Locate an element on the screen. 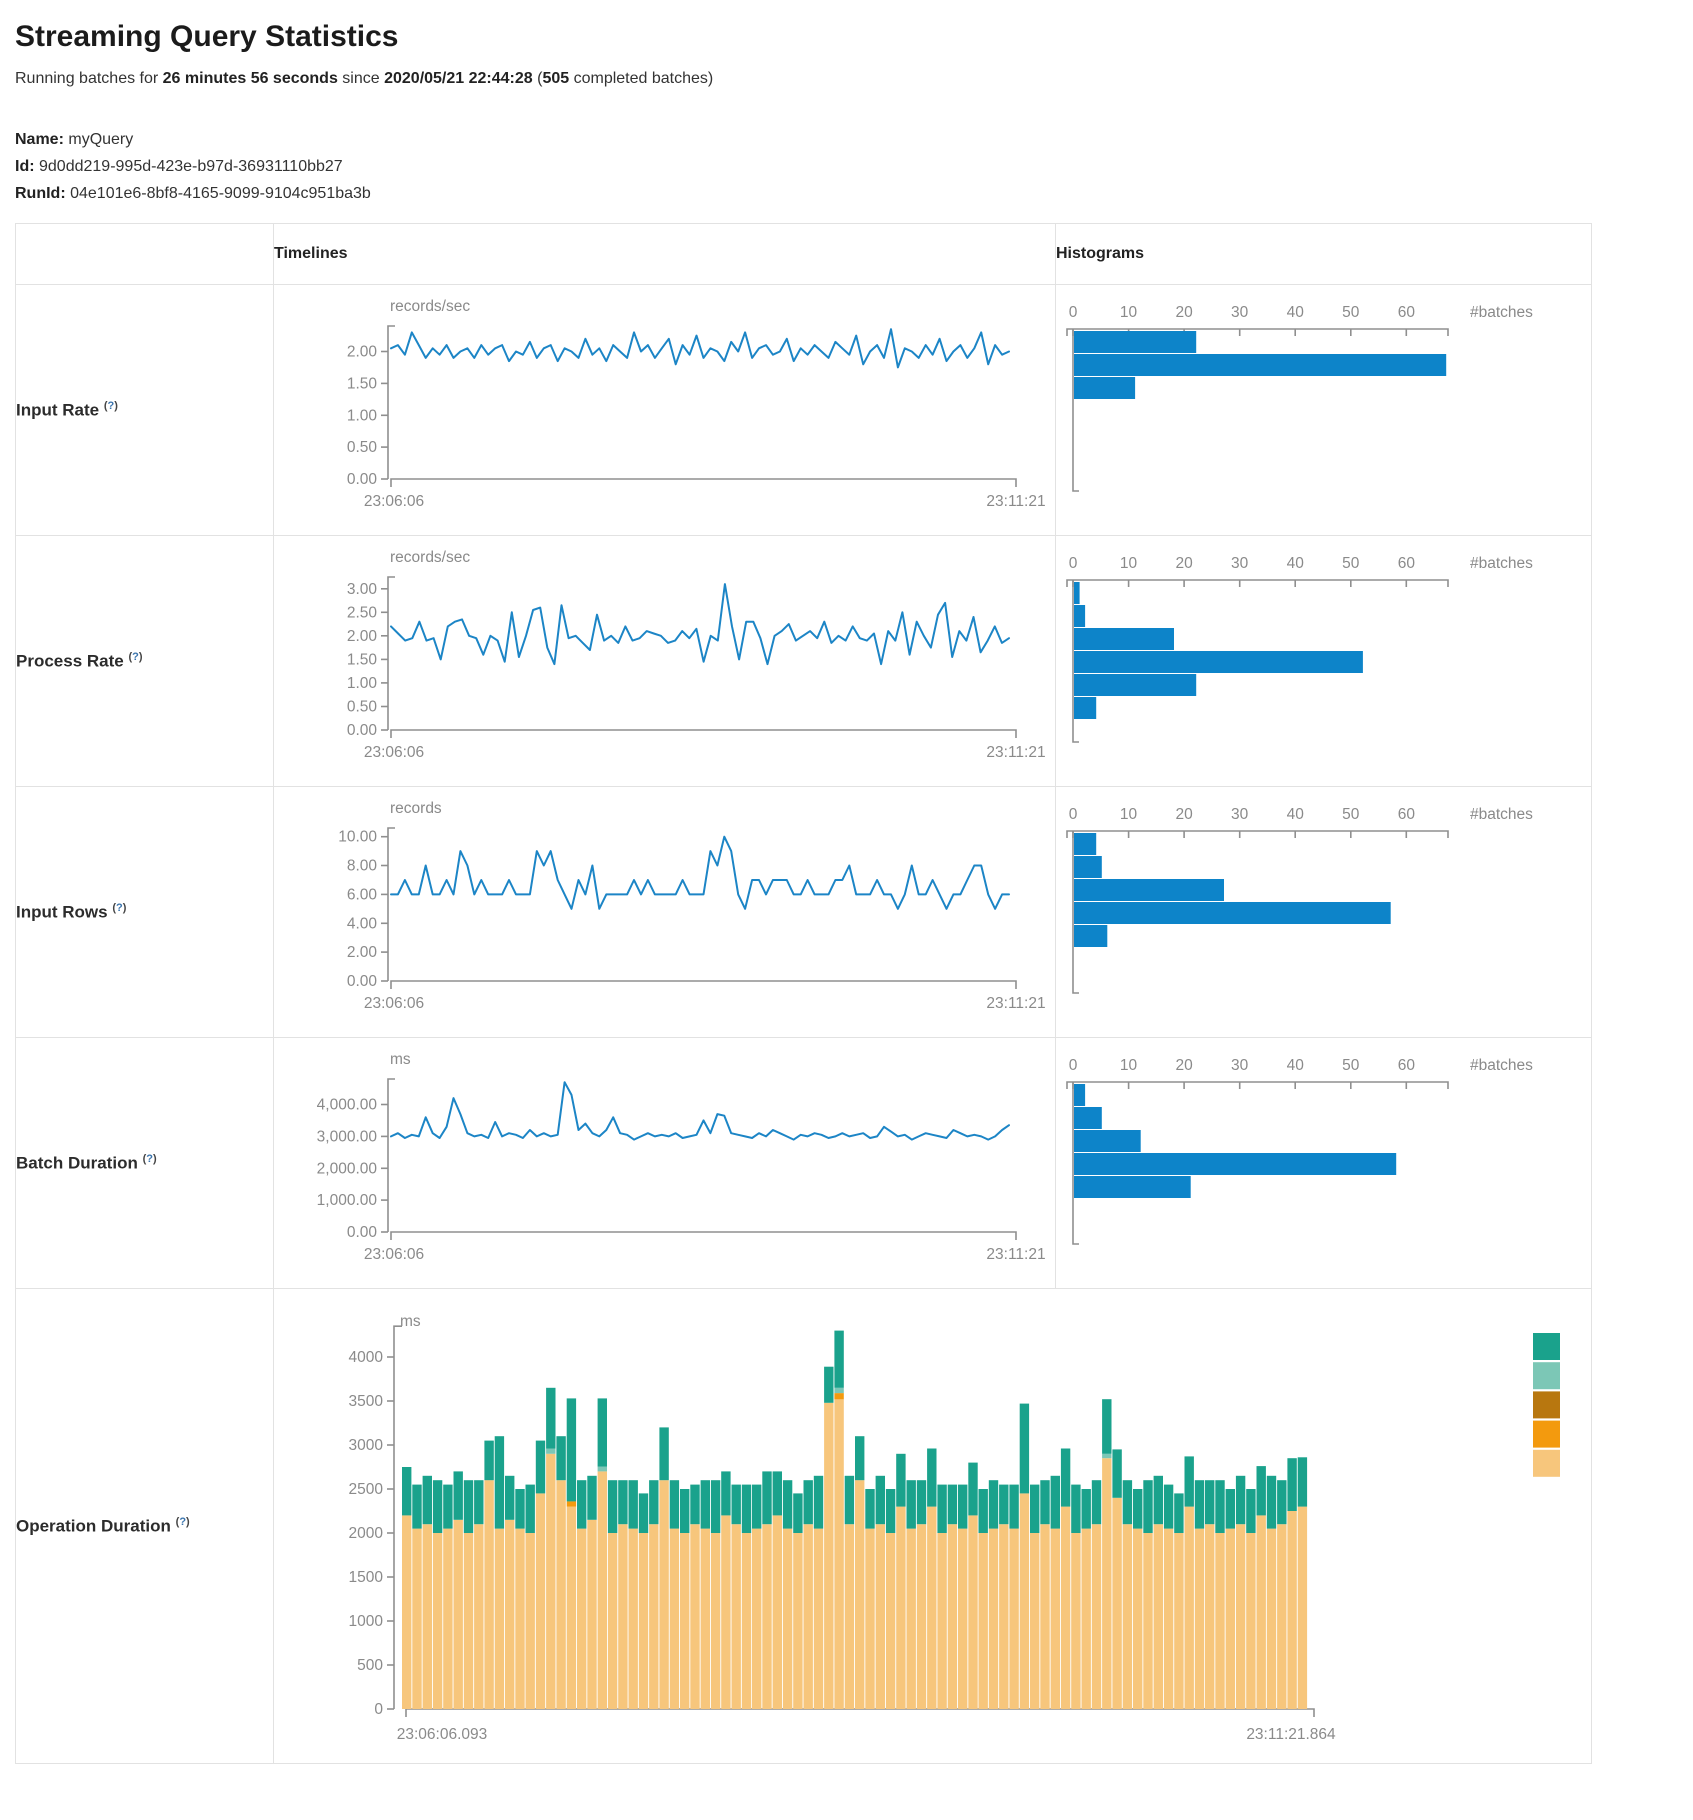 The width and height of the screenshot is (1693, 1820). svg-text: 3000 is located at coordinates (366, 1445).